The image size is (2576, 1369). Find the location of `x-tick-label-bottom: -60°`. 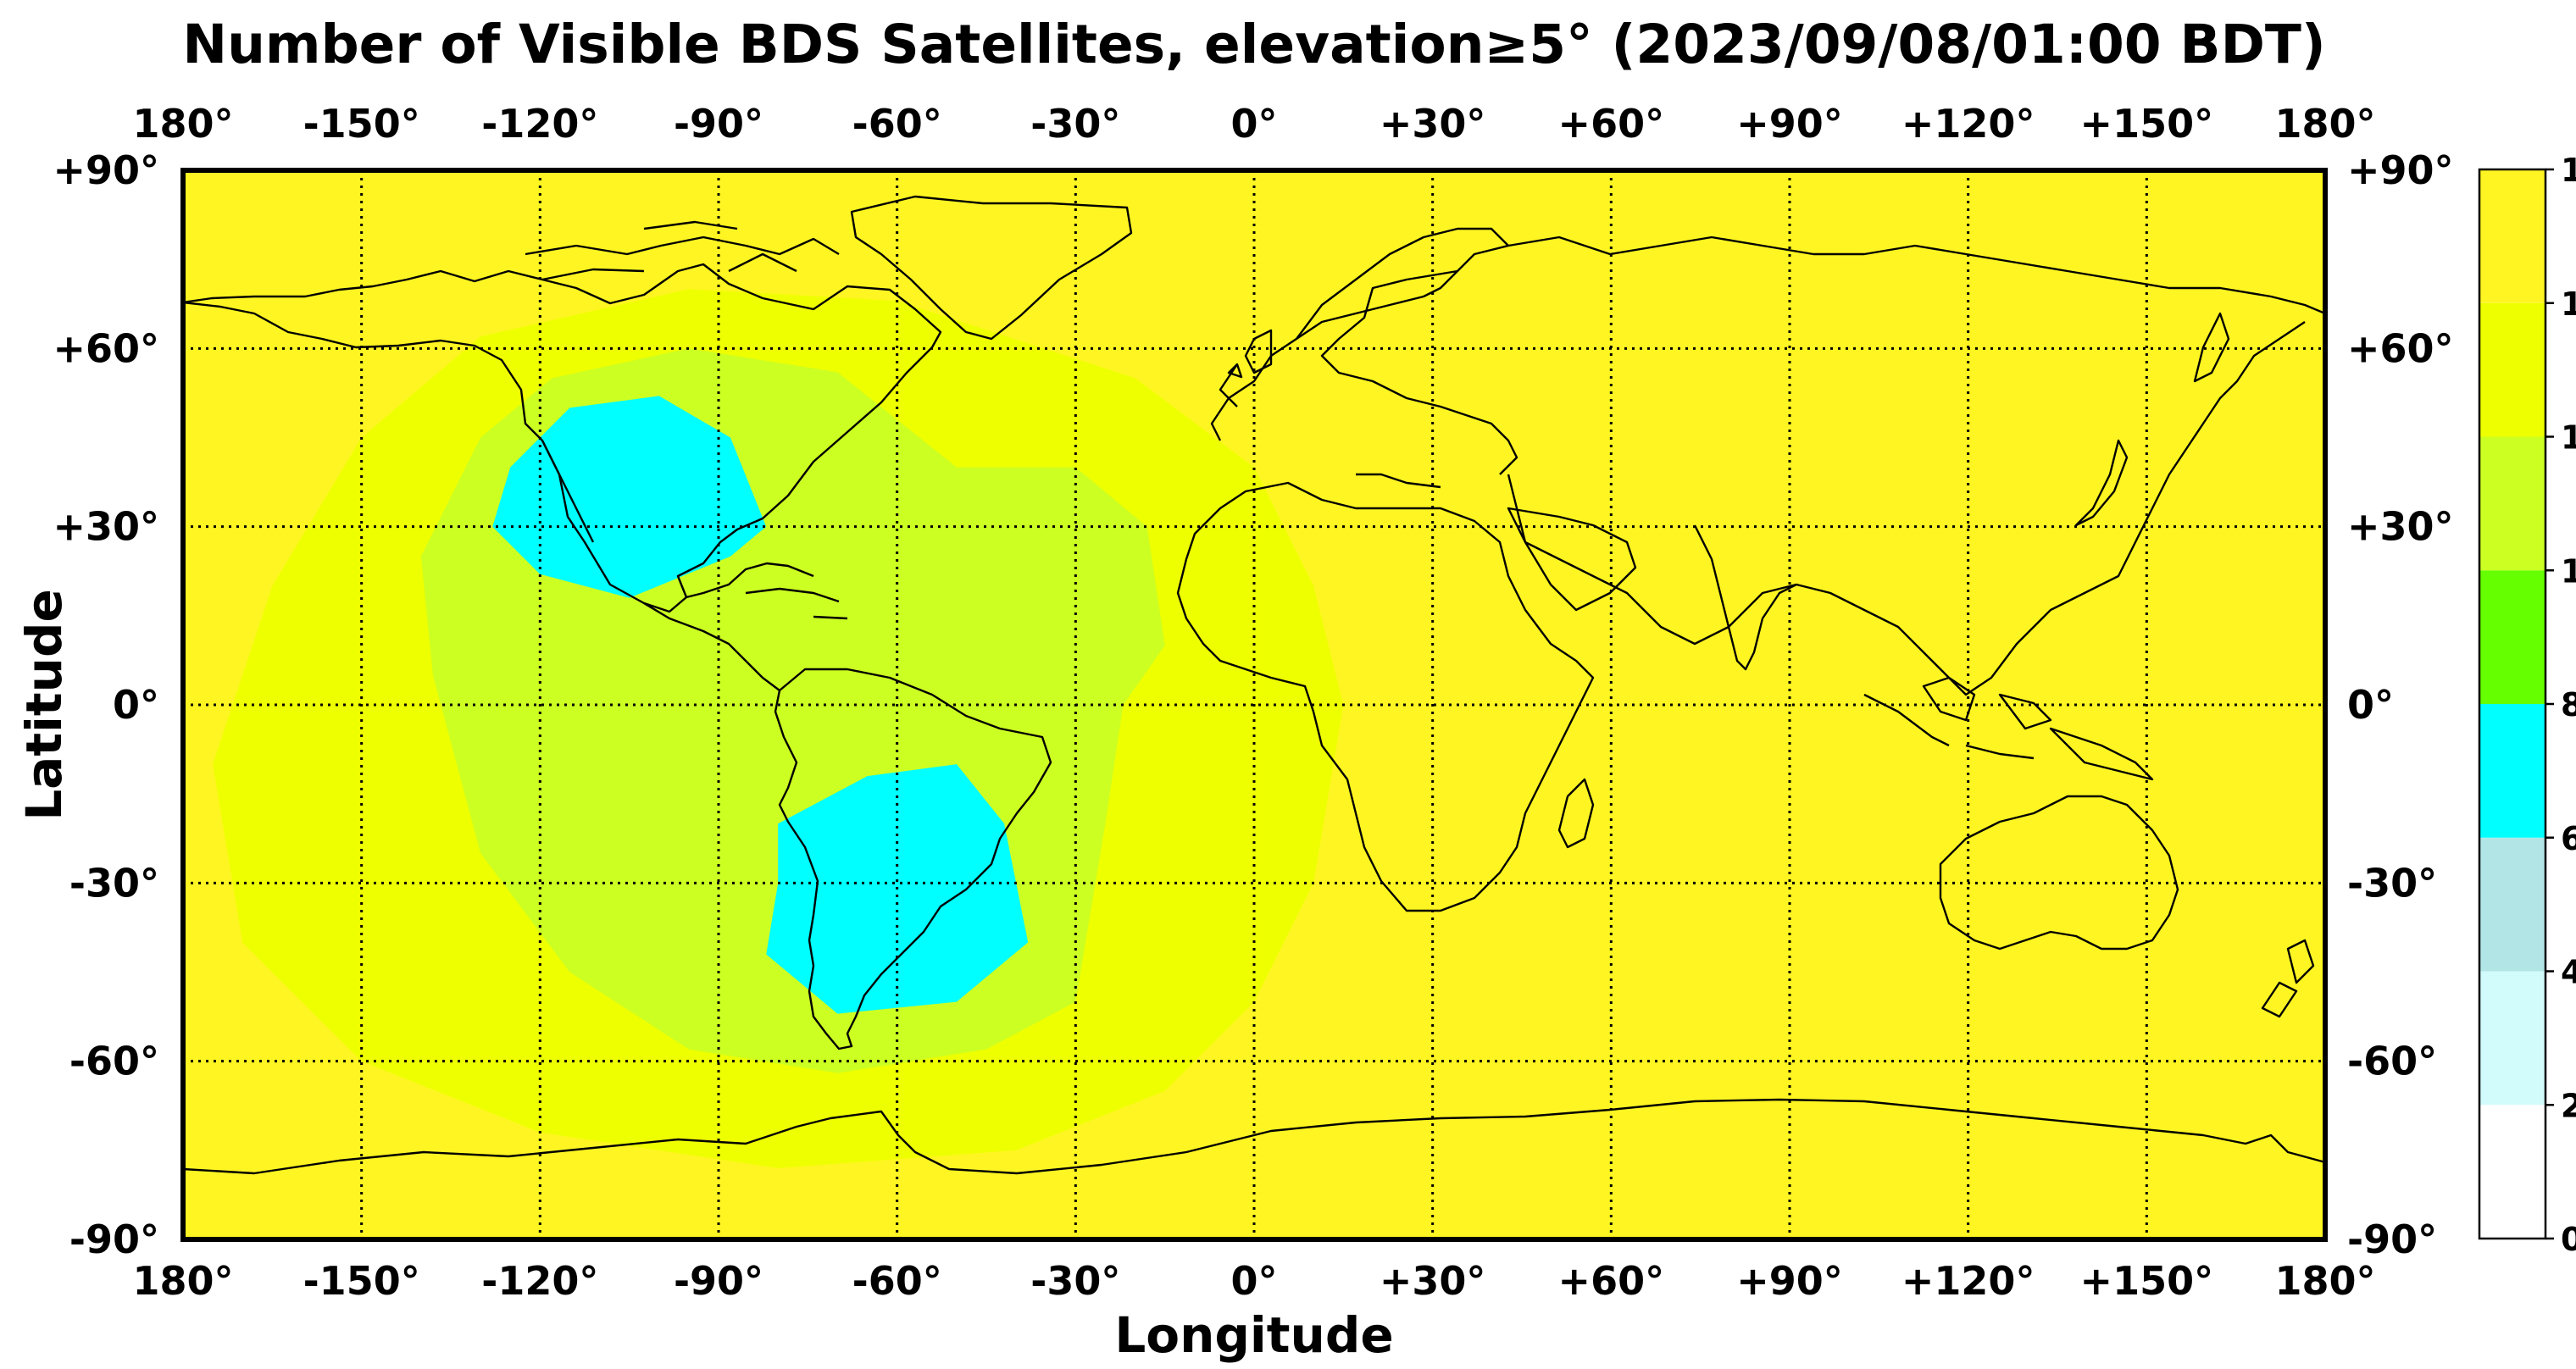

x-tick-label-bottom: -60° is located at coordinates (897, 1281).